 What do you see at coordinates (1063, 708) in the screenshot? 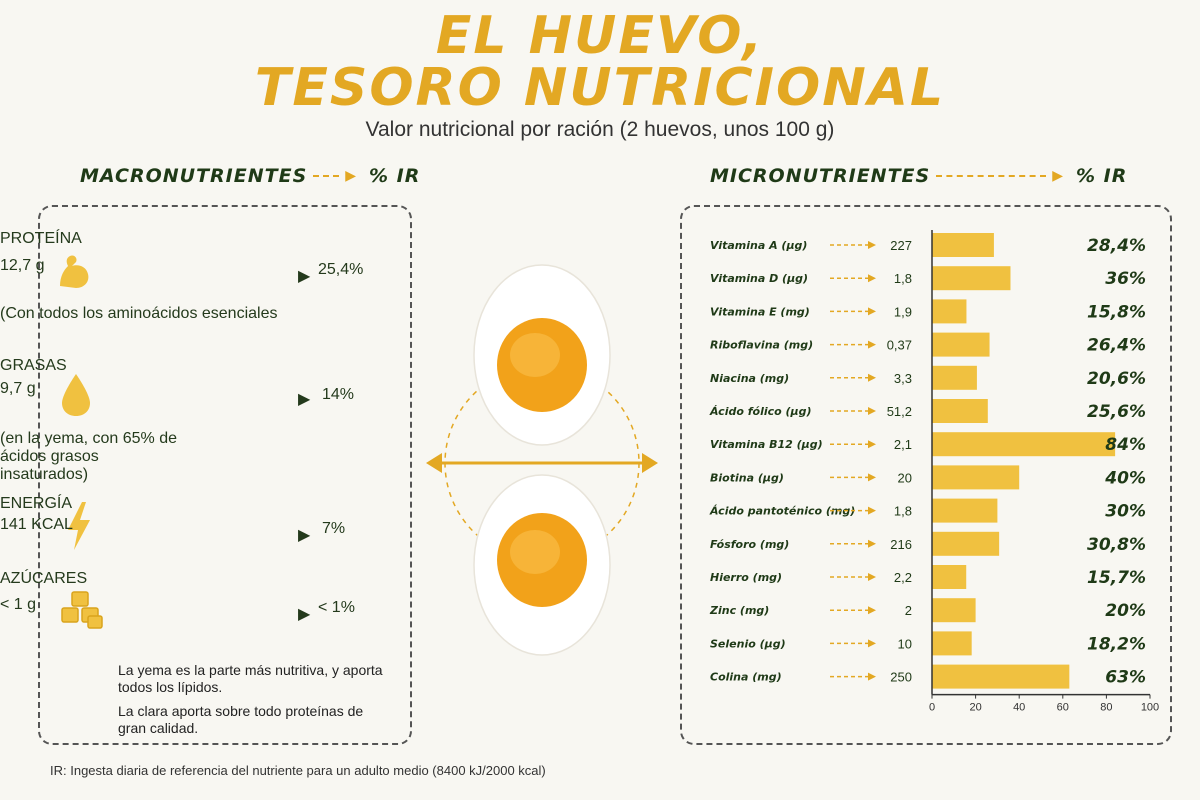
I see `x-tick-label: 60` at bounding box center [1063, 708].